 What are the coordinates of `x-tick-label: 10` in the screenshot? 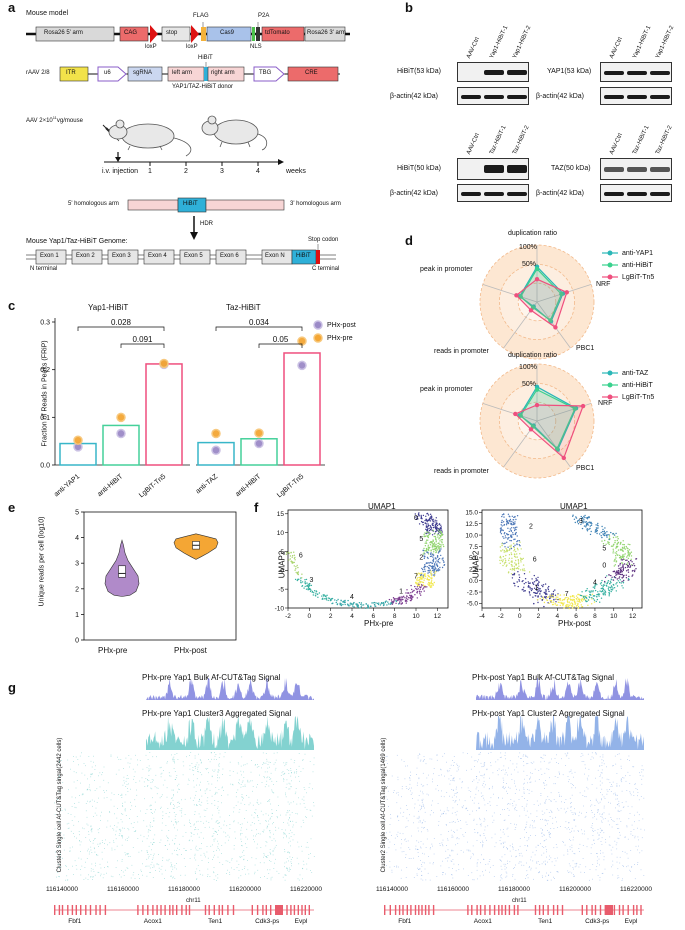 It's located at (416, 616).